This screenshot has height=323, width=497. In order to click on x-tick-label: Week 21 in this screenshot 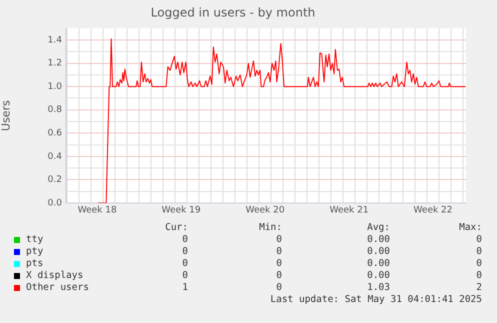, I will do `click(349, 211)`.